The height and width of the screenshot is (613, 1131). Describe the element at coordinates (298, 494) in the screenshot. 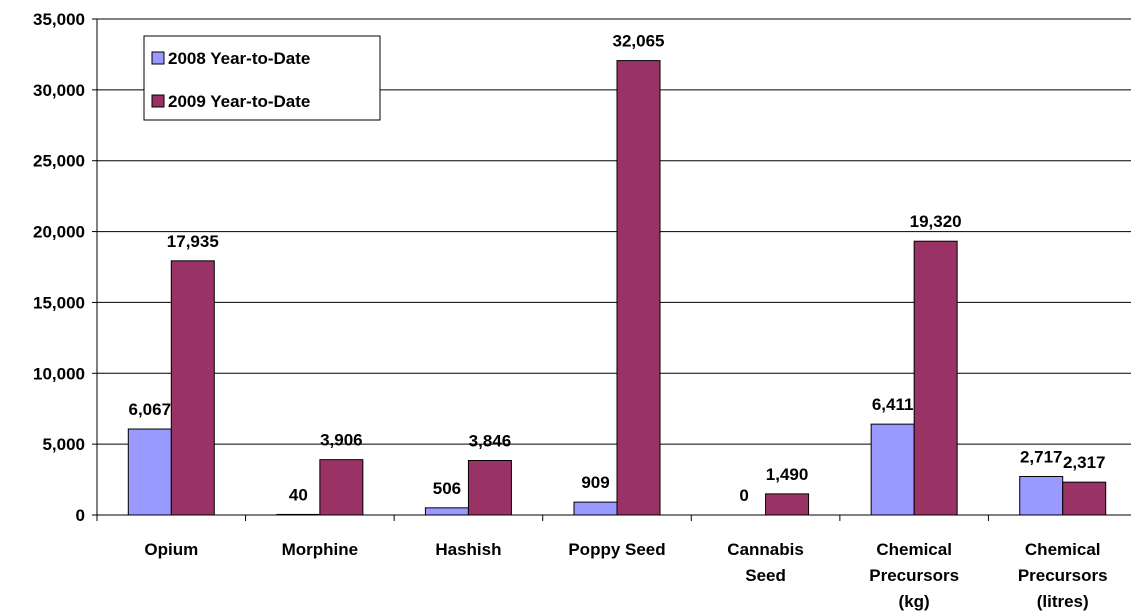

I see `data-label: 40` at that location.